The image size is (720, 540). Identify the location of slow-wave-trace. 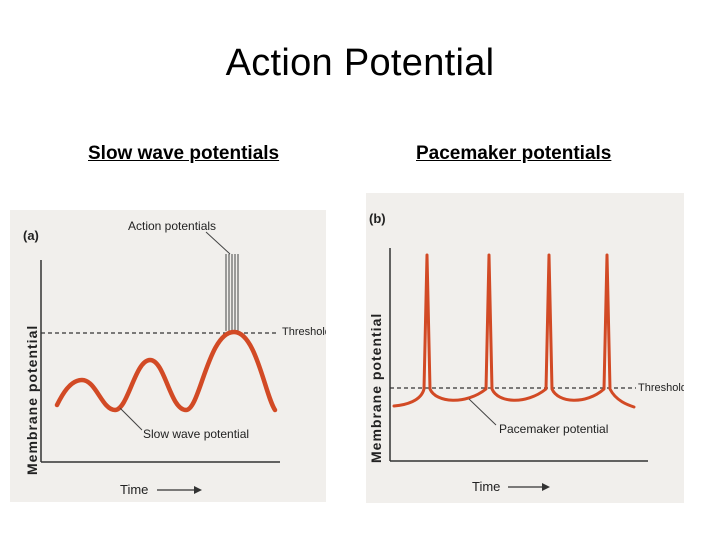
(166, 371).